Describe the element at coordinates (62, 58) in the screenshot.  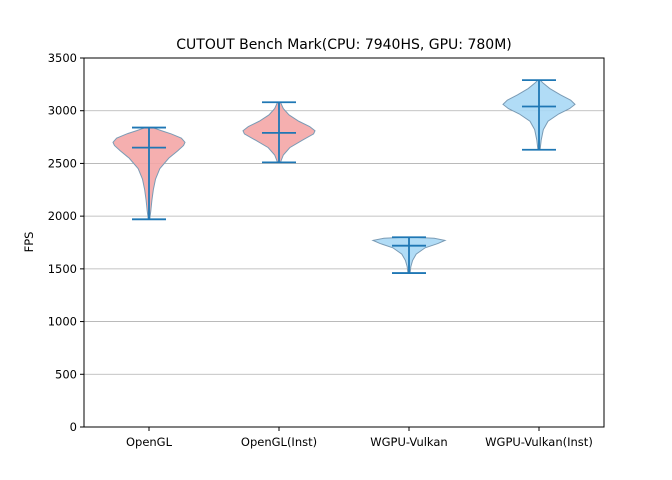
I see `y-tick-label: 3500` at that location.